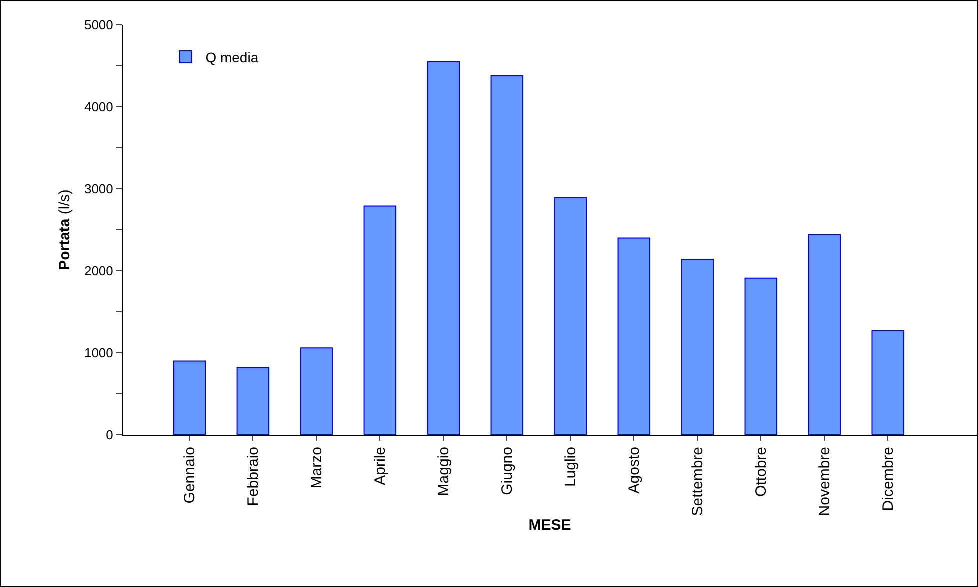 Image resolution: width=978 pixels, height=587 pixels. I want to click on x-tick-label: Ottobre, so click(761, 472).